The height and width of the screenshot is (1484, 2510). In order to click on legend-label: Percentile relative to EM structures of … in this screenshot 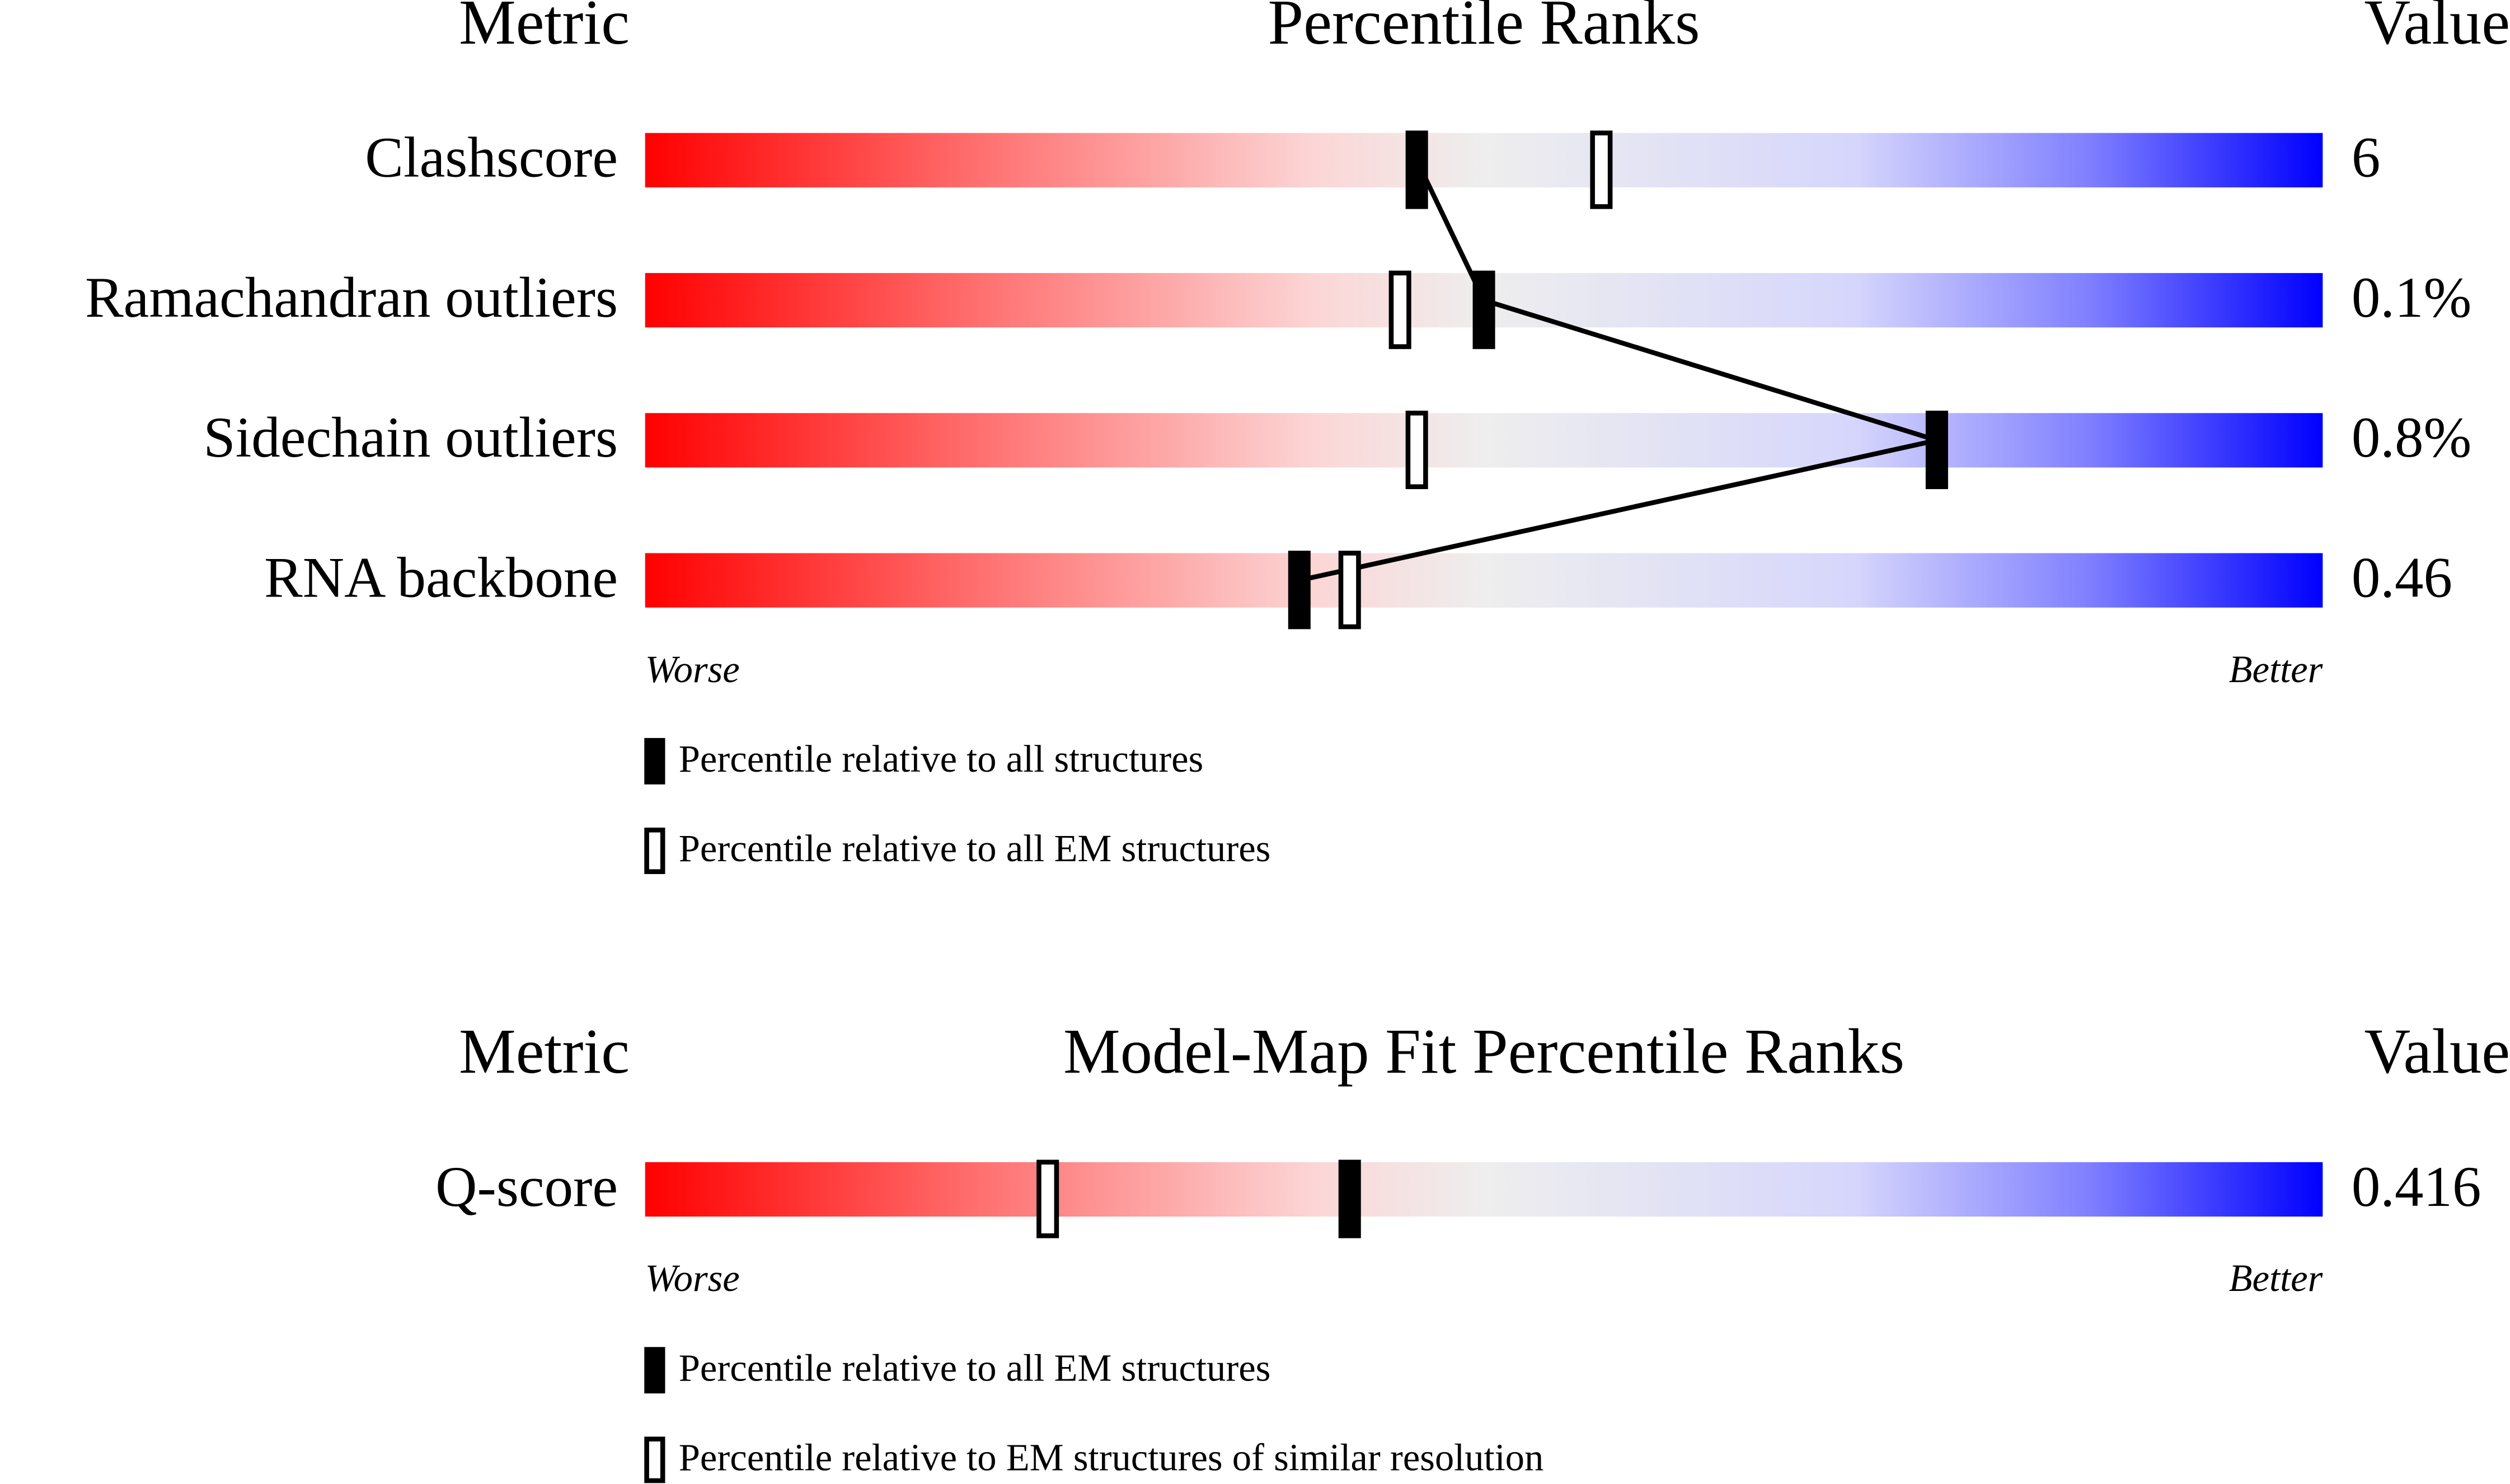, I will do `click(1111, 1457)`.